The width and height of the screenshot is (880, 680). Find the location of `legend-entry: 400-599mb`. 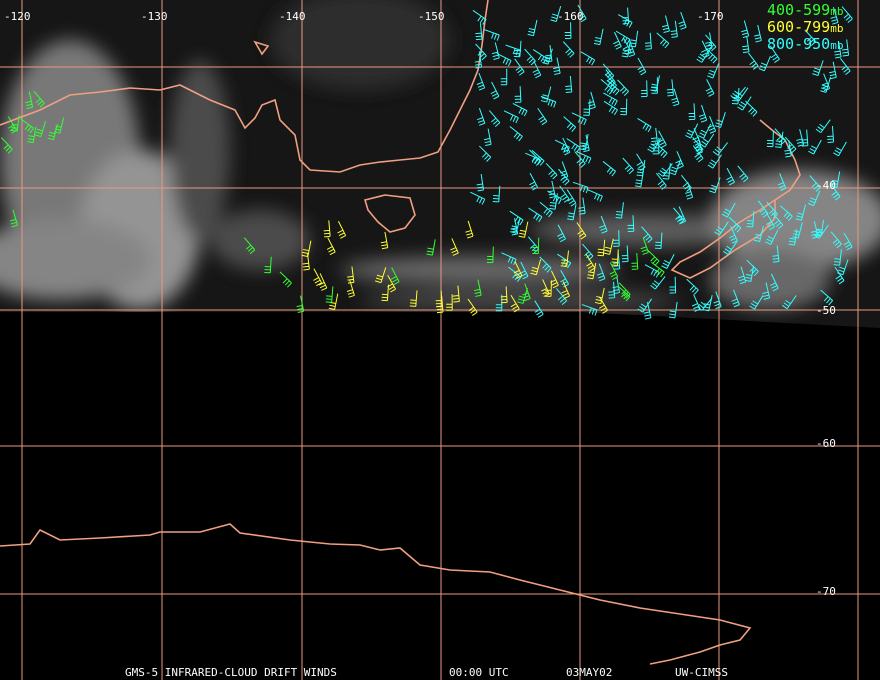

legend-entry: 400-599mb is located at coordinates (805, 10).